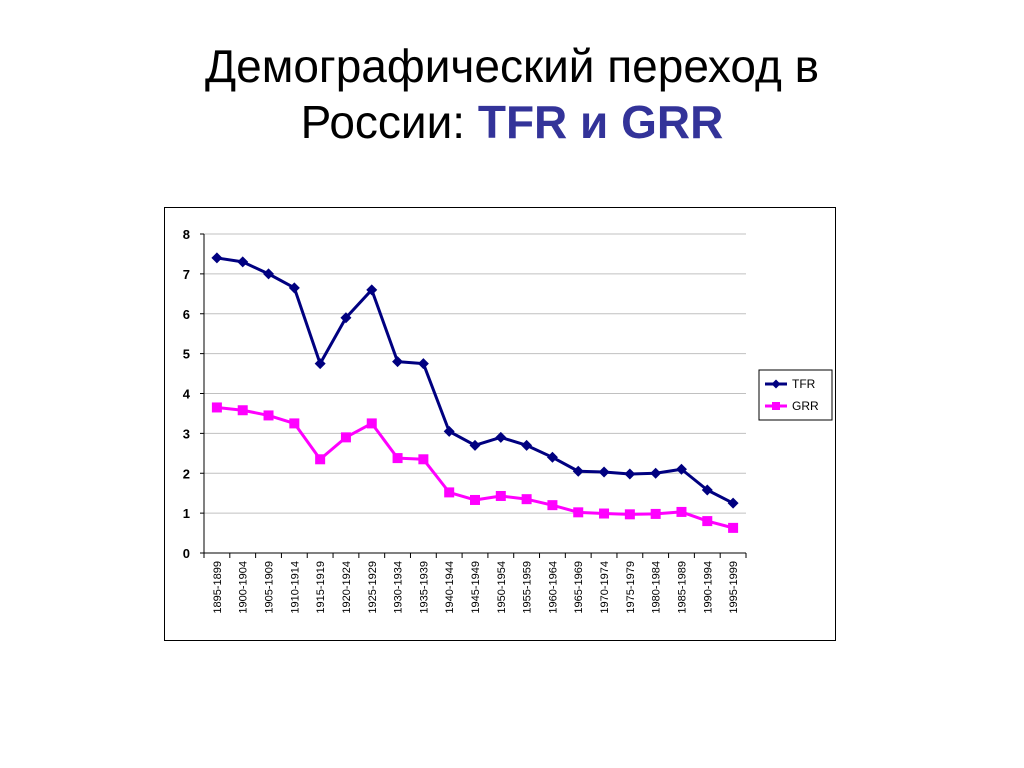  I want to click on y-tick-label: 6, so click(186, 314).